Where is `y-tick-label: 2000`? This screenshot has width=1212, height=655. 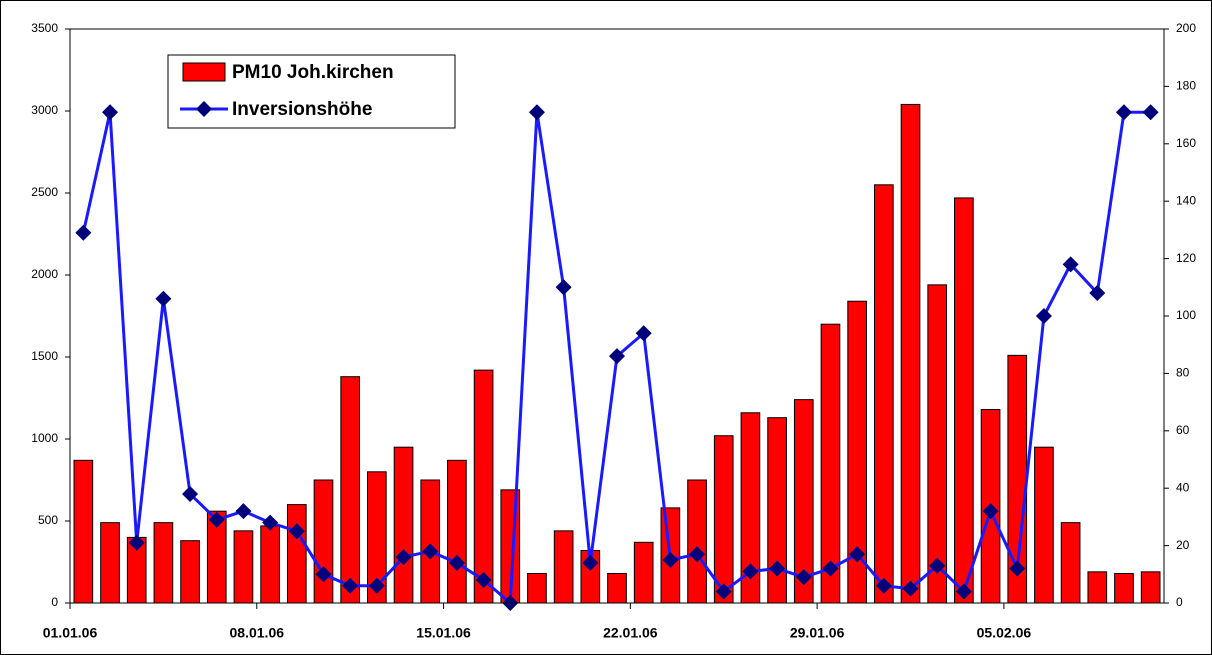 y-tick-label: 2000 is located at coordinates (44, 274).